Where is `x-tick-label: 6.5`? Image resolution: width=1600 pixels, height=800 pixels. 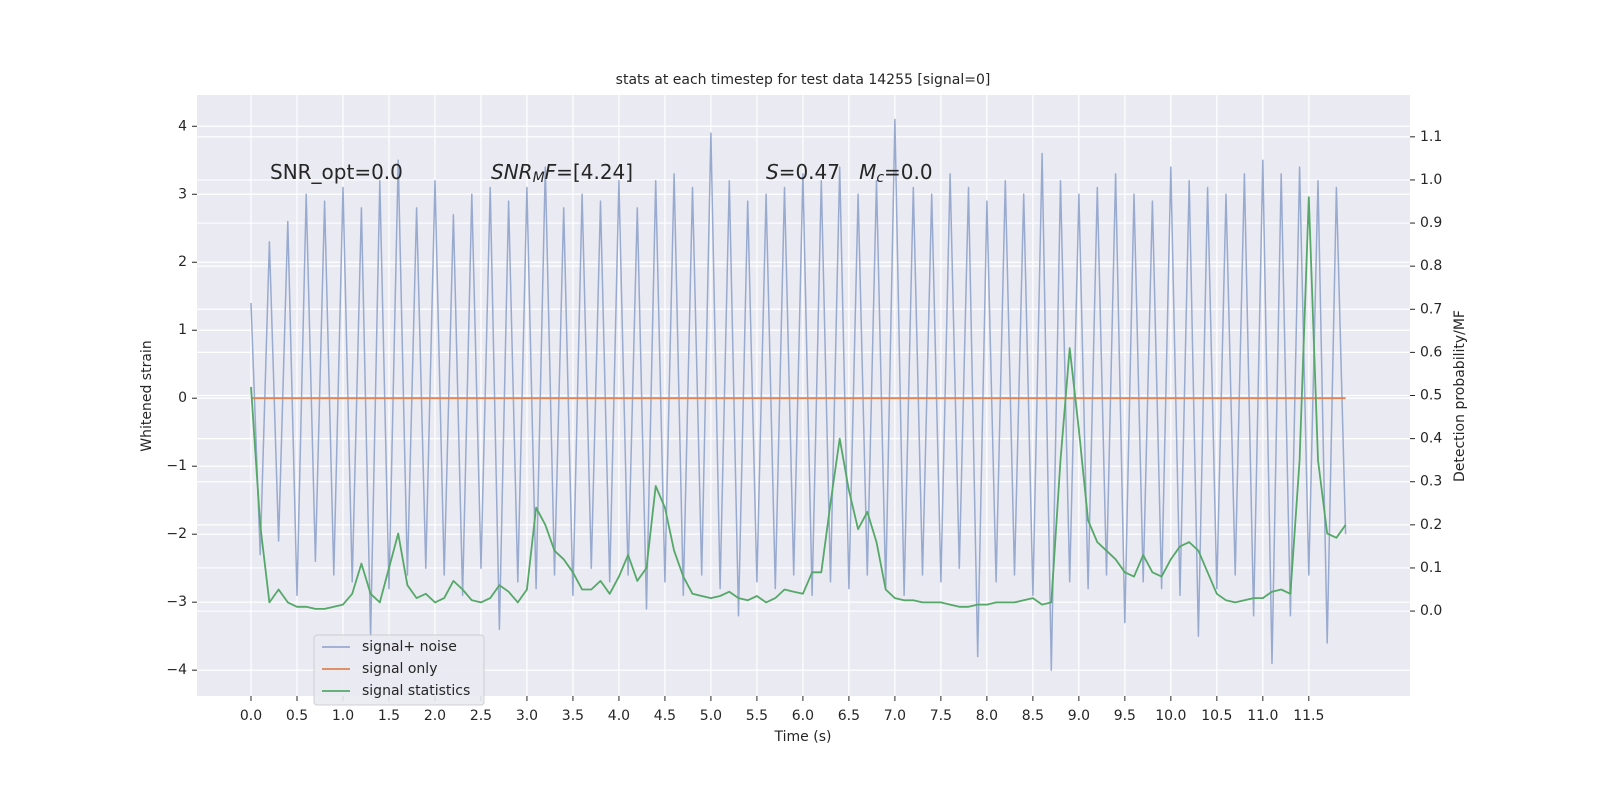
x-tick-label: 6.5 is located at coordinates (849, 716).